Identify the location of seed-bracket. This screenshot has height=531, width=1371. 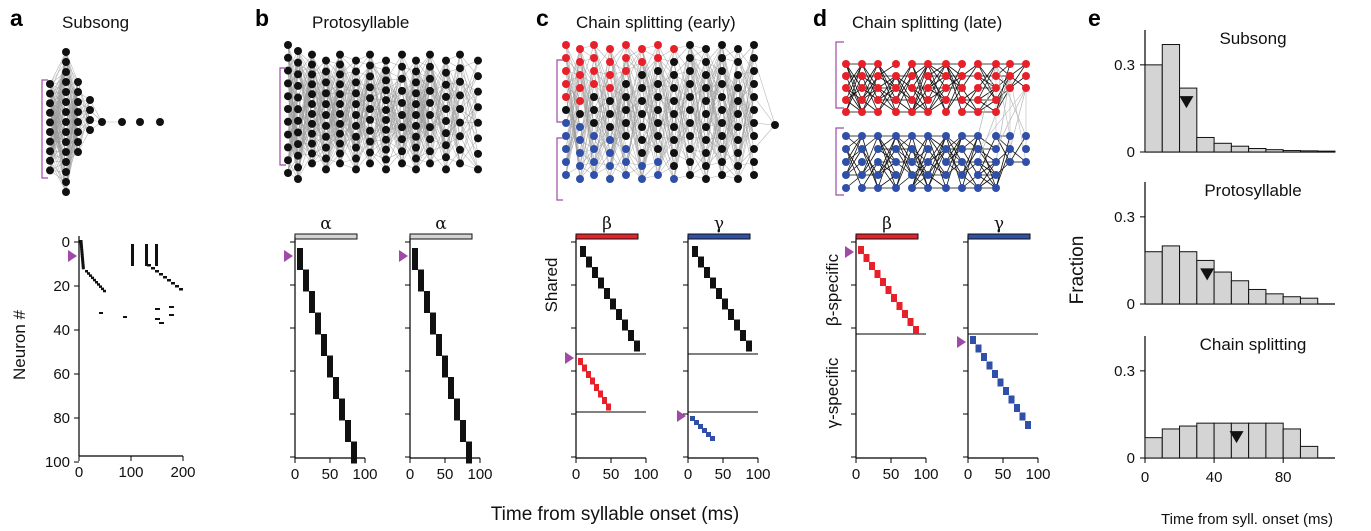
(839, 161).